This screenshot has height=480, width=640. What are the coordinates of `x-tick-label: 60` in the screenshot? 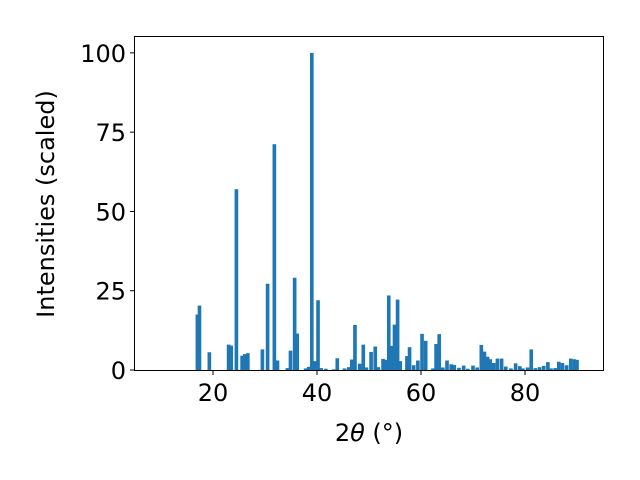 It's located at (421, 393).